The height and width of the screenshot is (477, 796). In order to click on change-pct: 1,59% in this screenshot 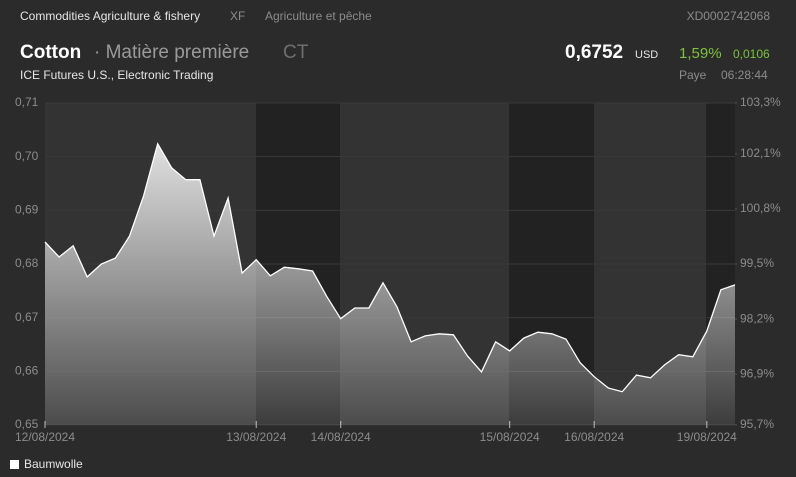, I will do `click(700, 53)`.